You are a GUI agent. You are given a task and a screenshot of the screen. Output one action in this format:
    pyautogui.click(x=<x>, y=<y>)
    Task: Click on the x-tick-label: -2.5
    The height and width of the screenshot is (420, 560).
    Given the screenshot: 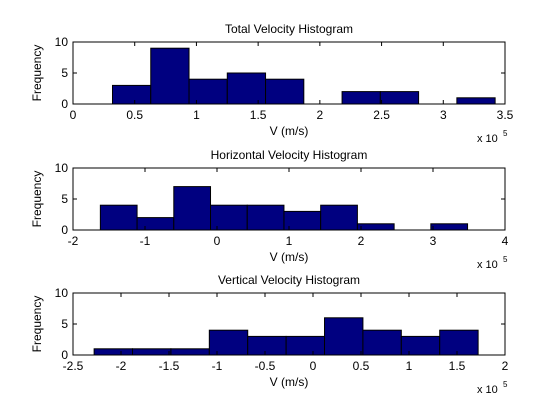 What is the action you would take?
    pyautogui.click(x=73, y=366)
    